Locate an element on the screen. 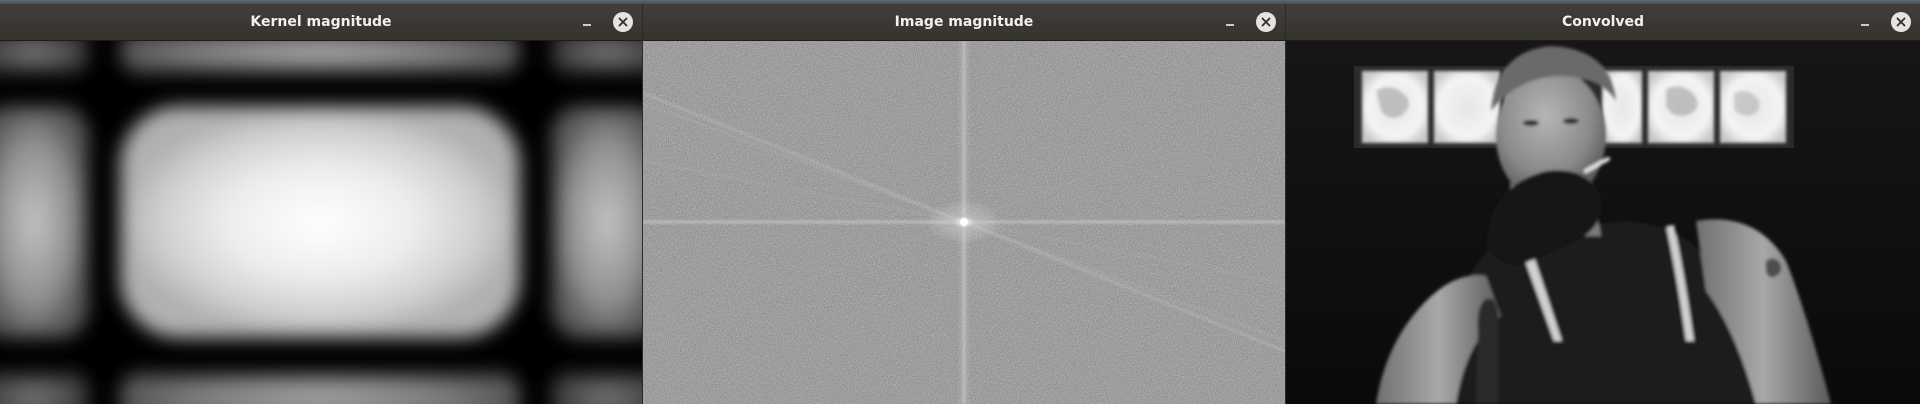  titlebar: Kernel magnitude is located at coordinates (321, 22).